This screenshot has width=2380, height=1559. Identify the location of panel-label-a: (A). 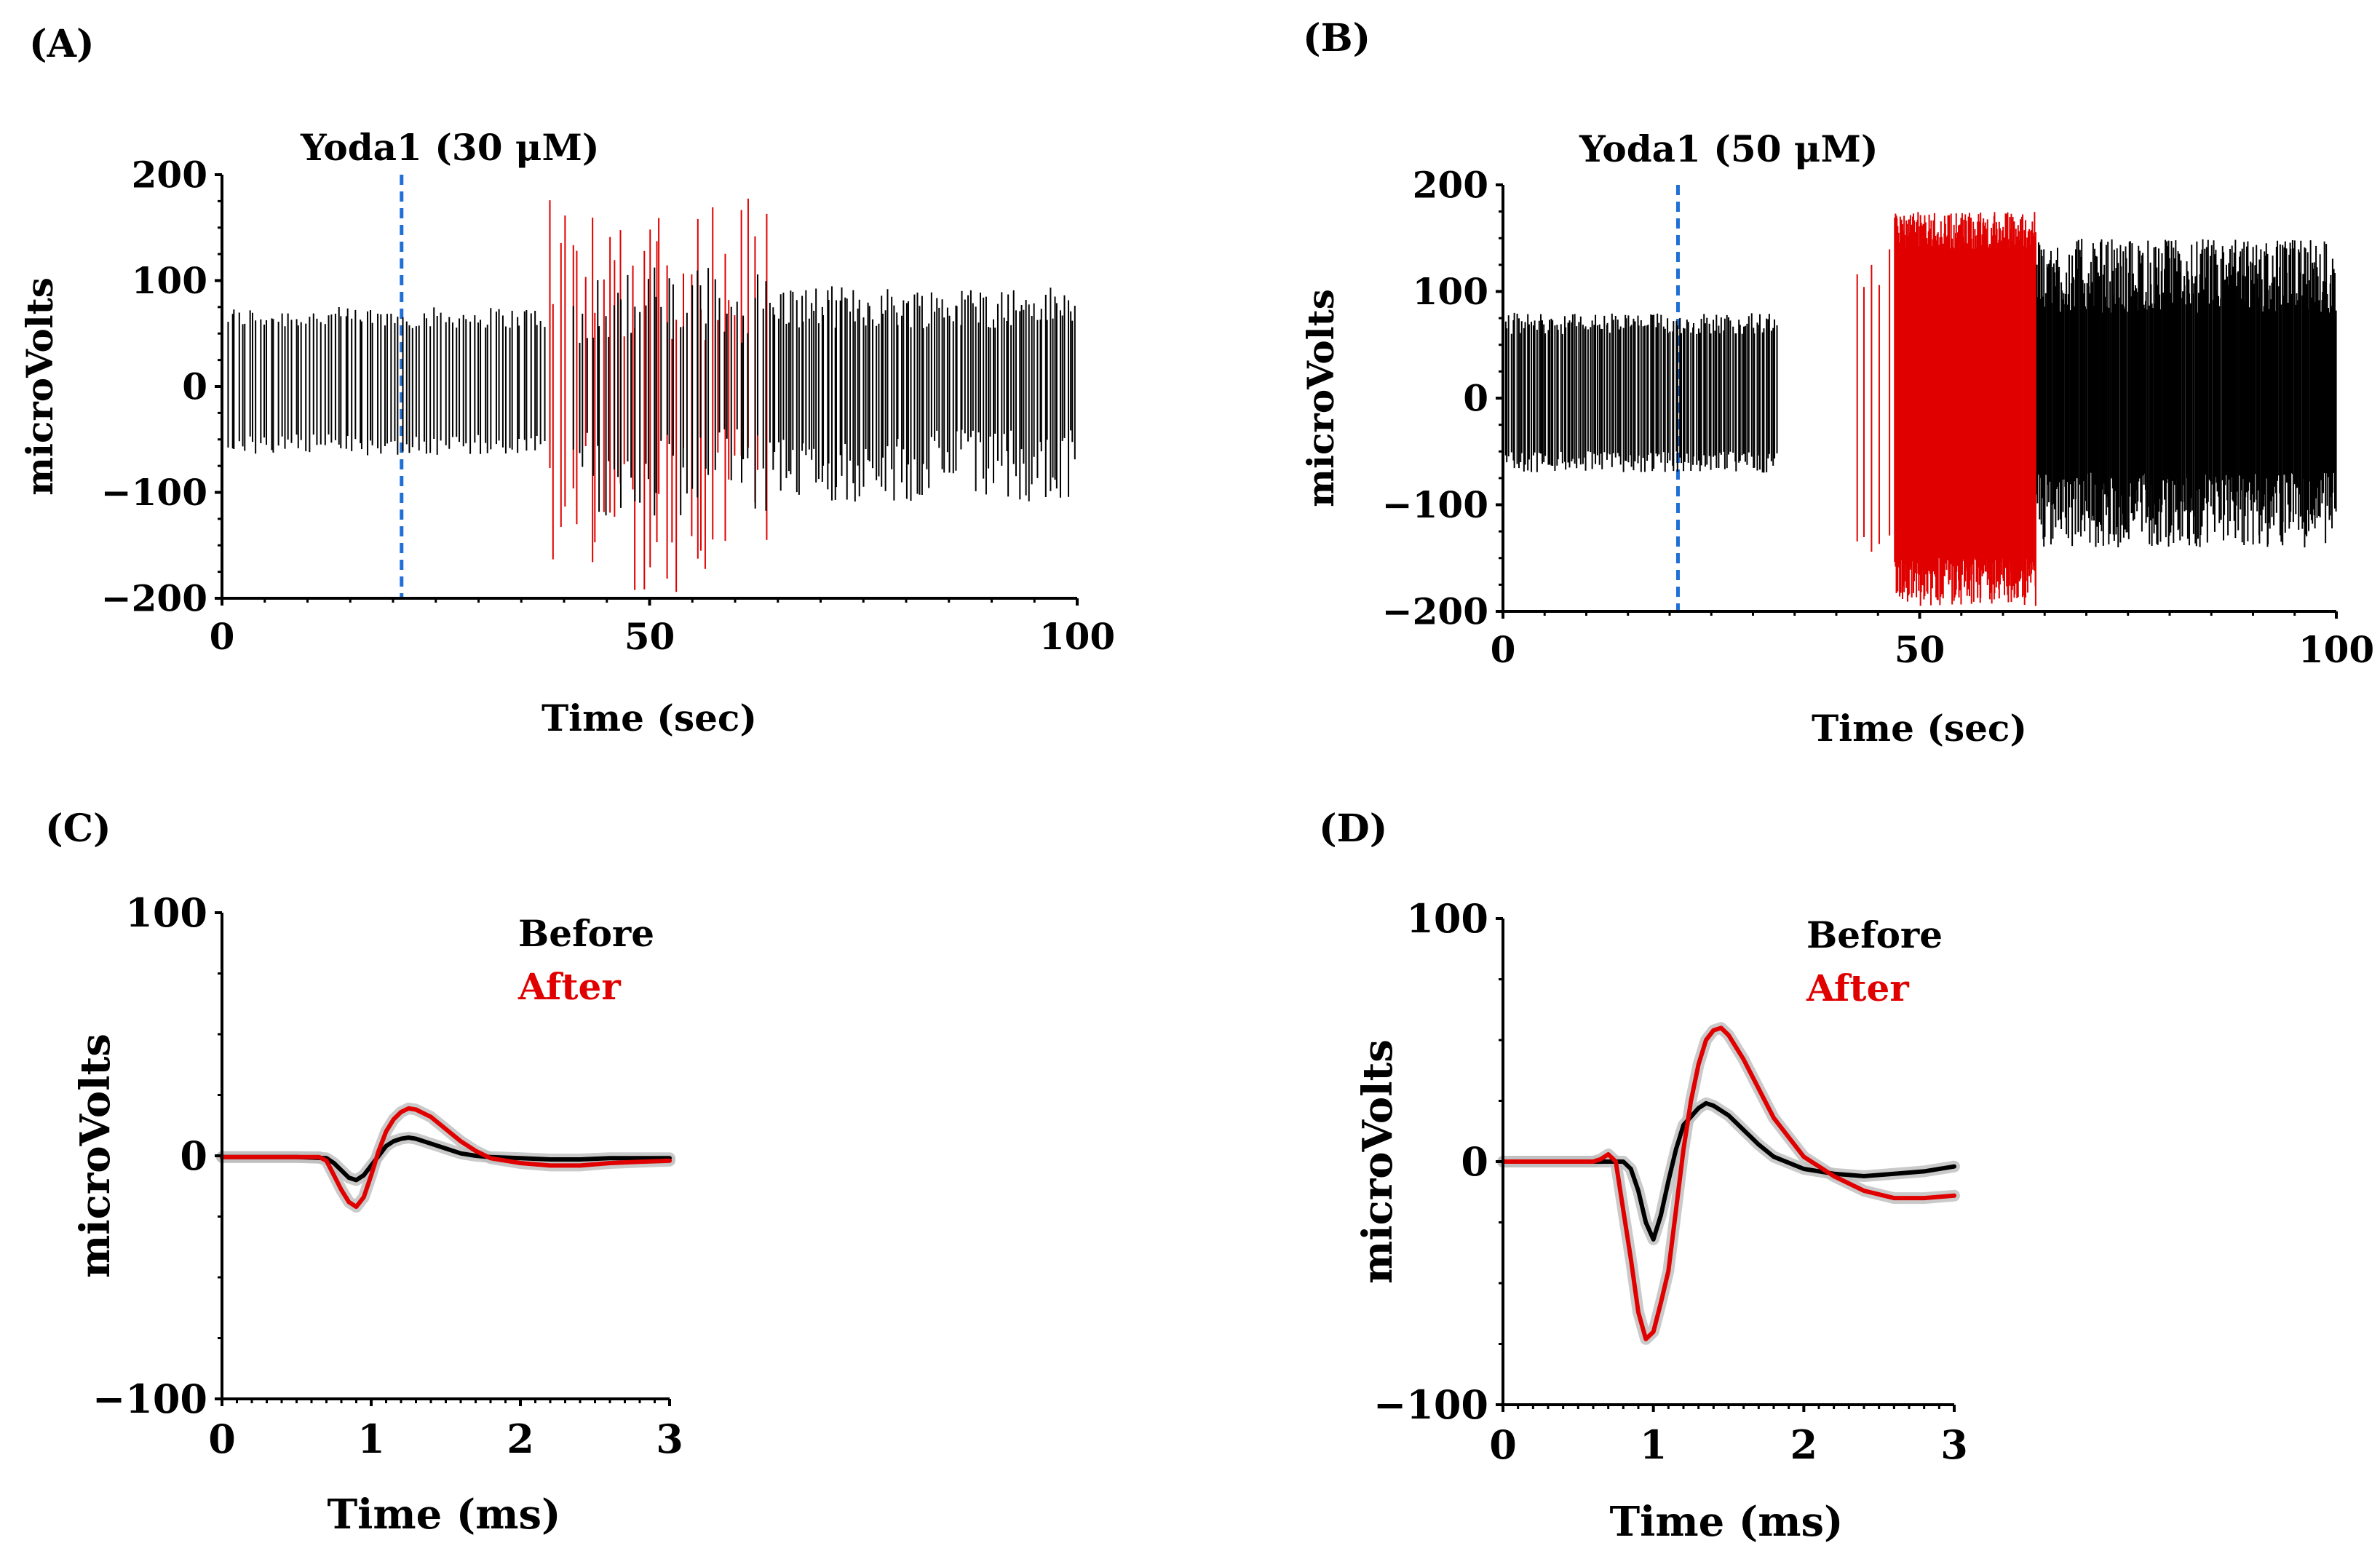
(62, 44).